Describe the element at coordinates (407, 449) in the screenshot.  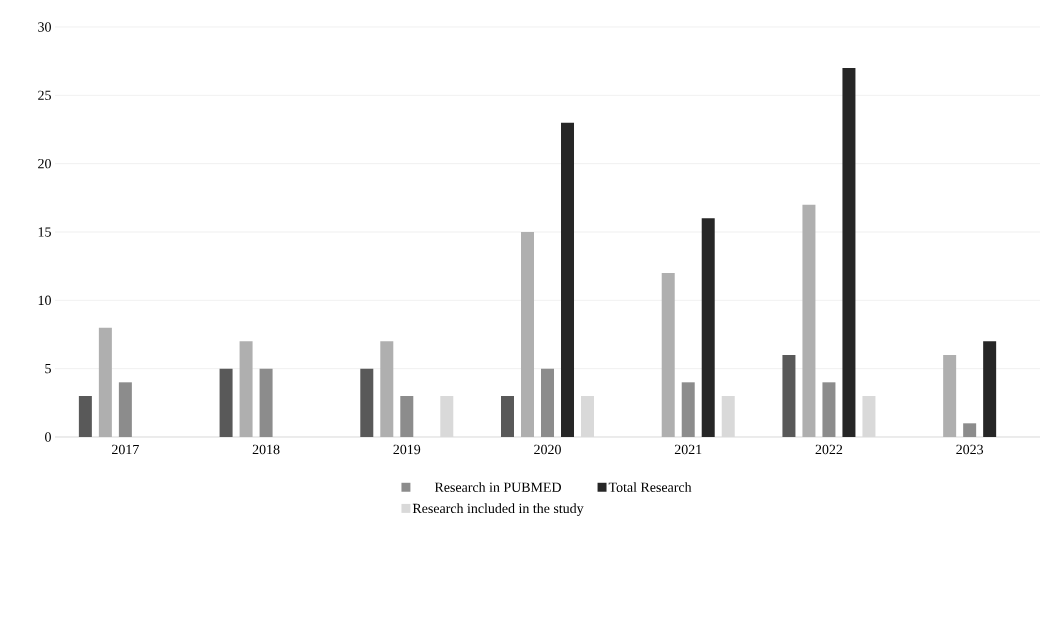
I see `x-tick-label: 2019` at that location.